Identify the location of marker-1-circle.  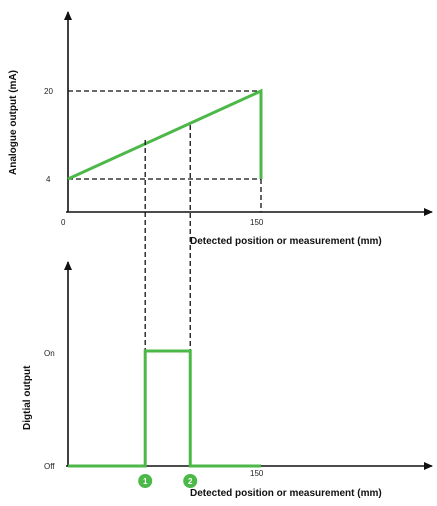
(145, 481).